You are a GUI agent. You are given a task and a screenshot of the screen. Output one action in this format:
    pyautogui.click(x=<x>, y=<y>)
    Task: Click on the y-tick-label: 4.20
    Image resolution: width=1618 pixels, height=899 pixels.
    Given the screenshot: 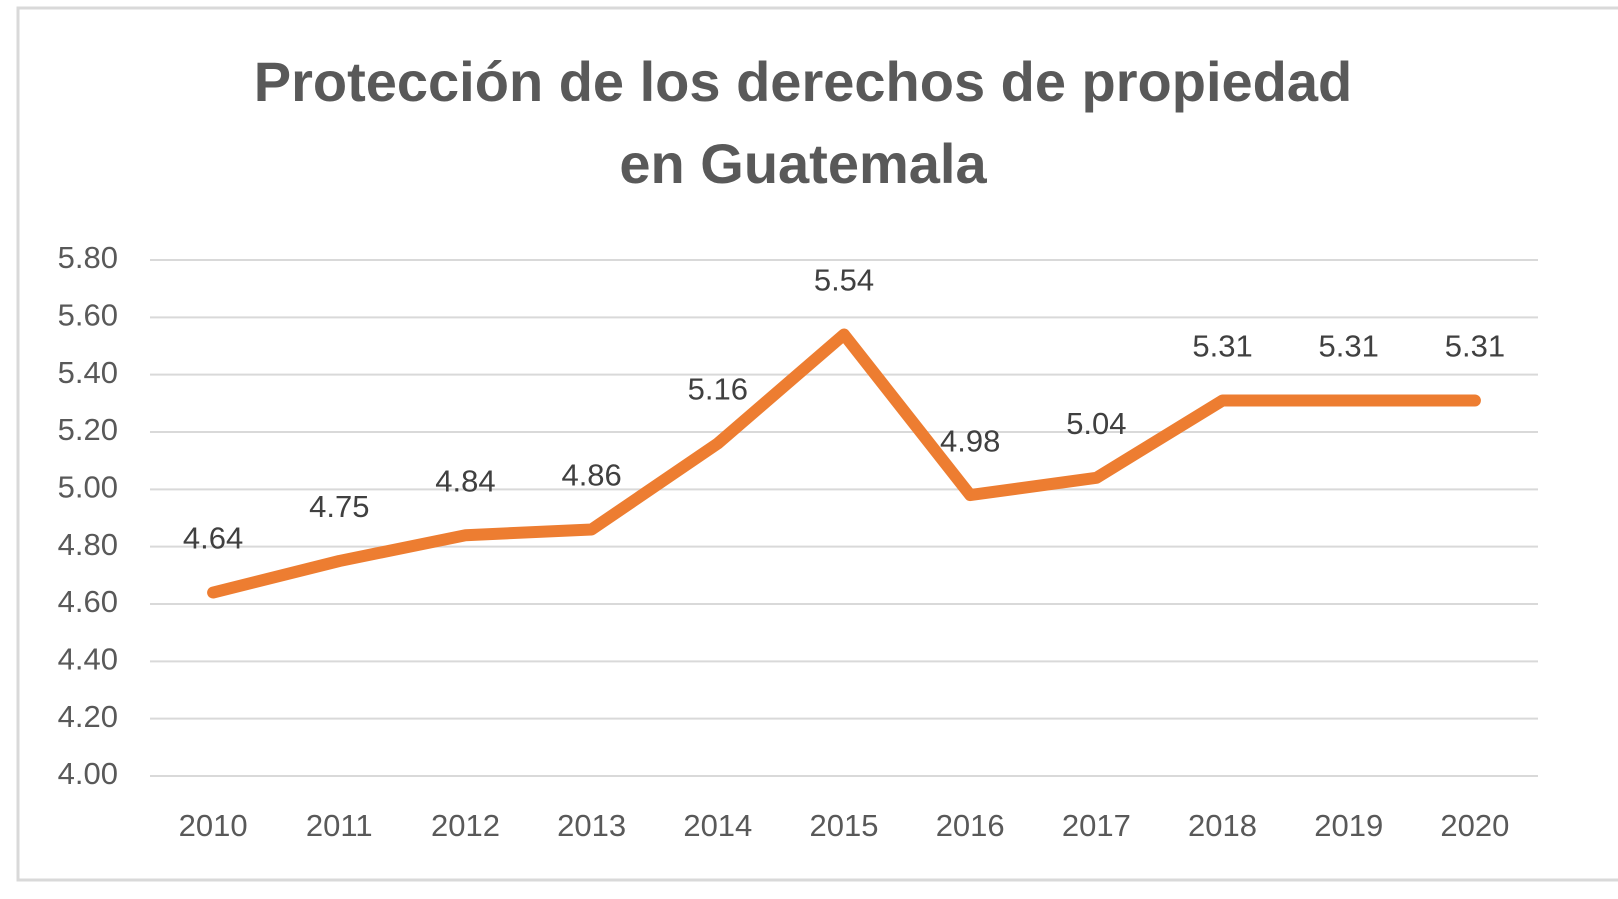 What is the action you would take?
    pyautogui.click(x=88, y=716)
    